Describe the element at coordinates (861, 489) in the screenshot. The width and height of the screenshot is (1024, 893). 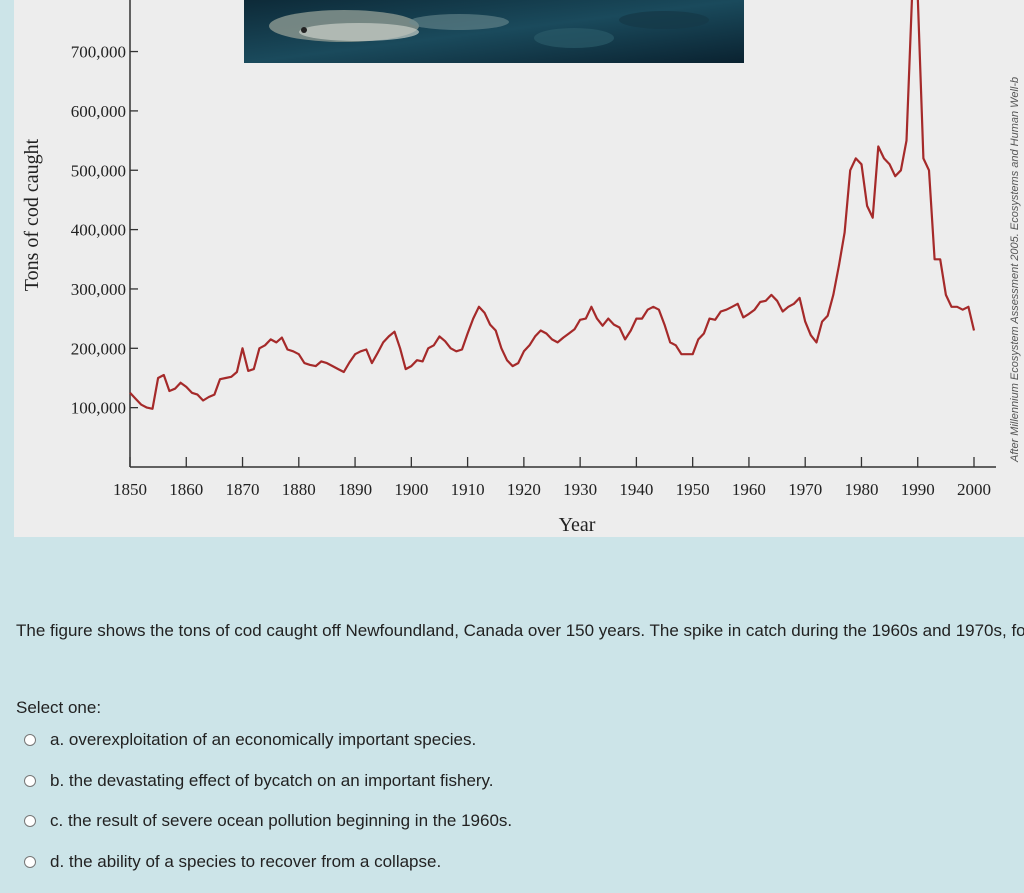
I see `x-tick-label: 1980` at that location.